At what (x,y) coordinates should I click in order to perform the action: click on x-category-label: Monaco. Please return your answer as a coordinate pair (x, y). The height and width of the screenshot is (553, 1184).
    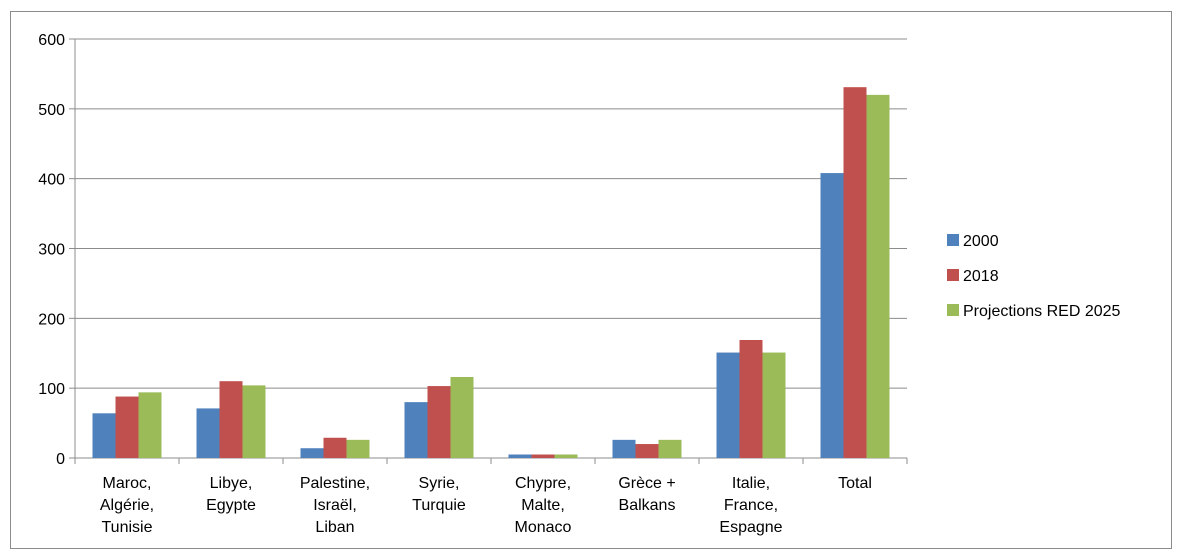
    Looking at the image, I should click on (543, 527).